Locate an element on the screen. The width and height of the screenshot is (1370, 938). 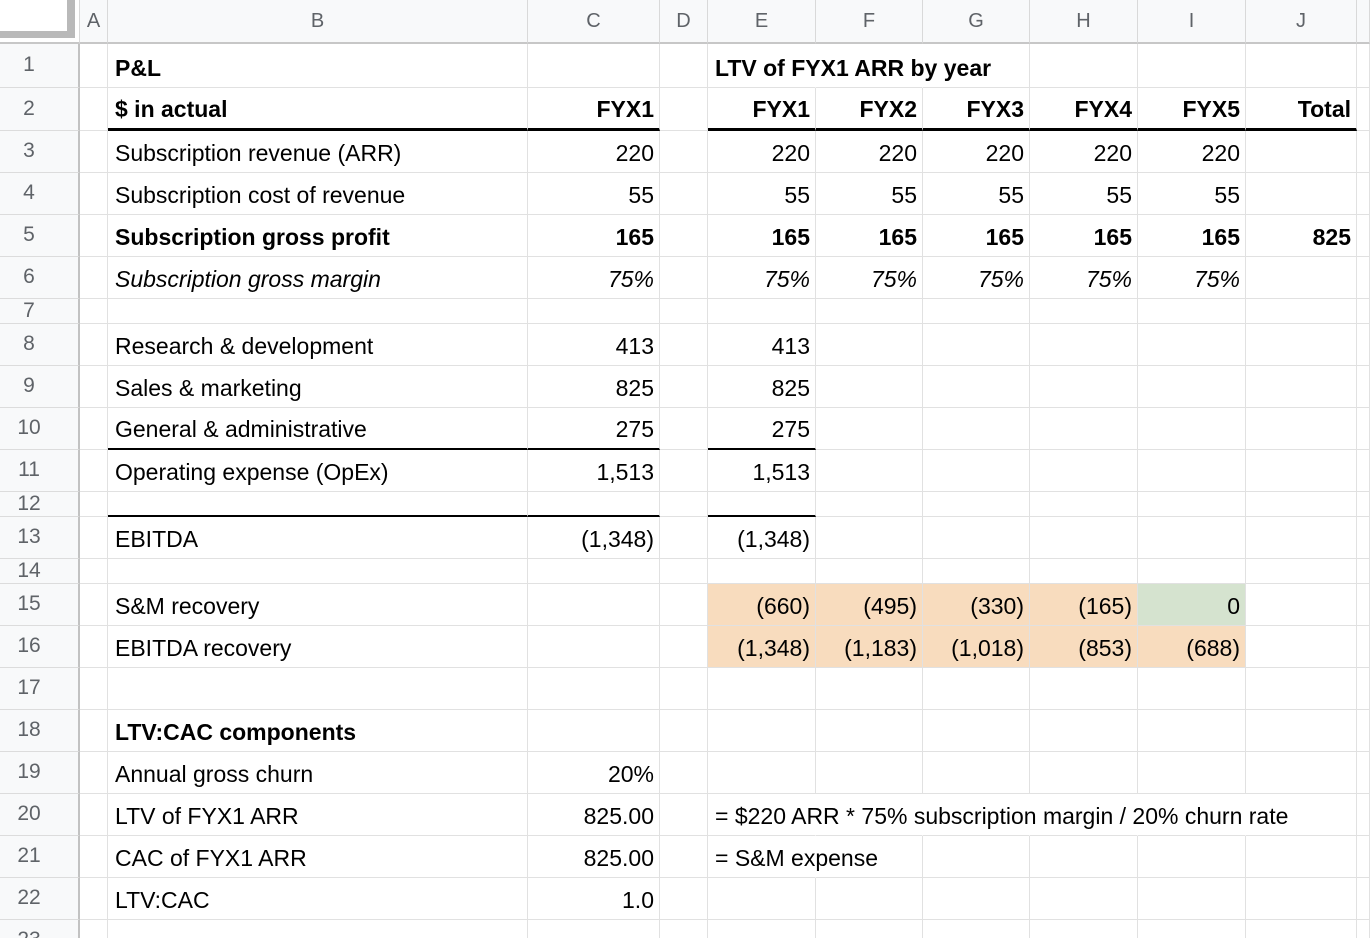
cell-D9 is located at coordinates (684, 387).